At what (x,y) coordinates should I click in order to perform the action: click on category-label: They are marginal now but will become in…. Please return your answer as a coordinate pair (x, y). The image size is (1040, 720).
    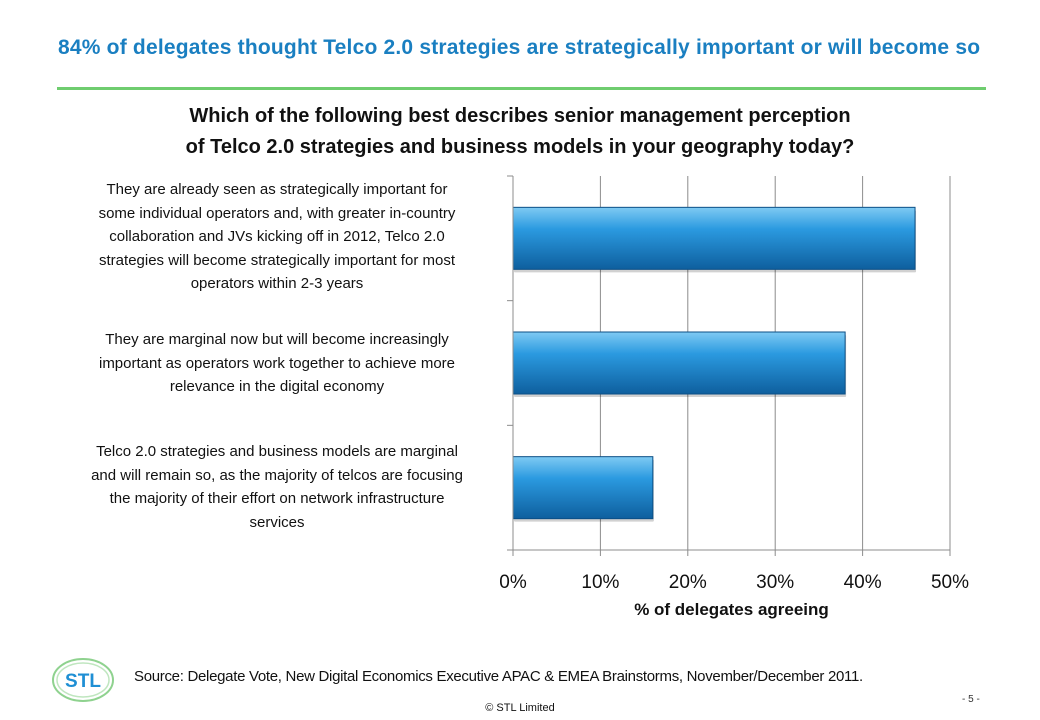
    Looking at the image, I should click on (277, 363).